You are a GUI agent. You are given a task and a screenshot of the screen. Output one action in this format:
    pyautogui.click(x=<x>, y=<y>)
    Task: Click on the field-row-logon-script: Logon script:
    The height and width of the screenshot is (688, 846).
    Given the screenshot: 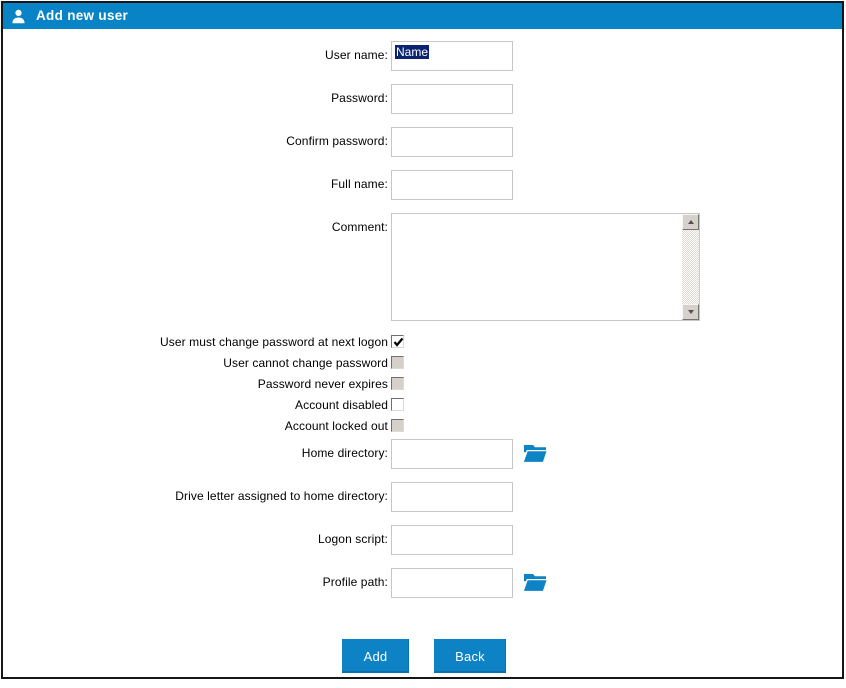 What is the action you would take?
    pyautogui.click(x=422, y=540)
    